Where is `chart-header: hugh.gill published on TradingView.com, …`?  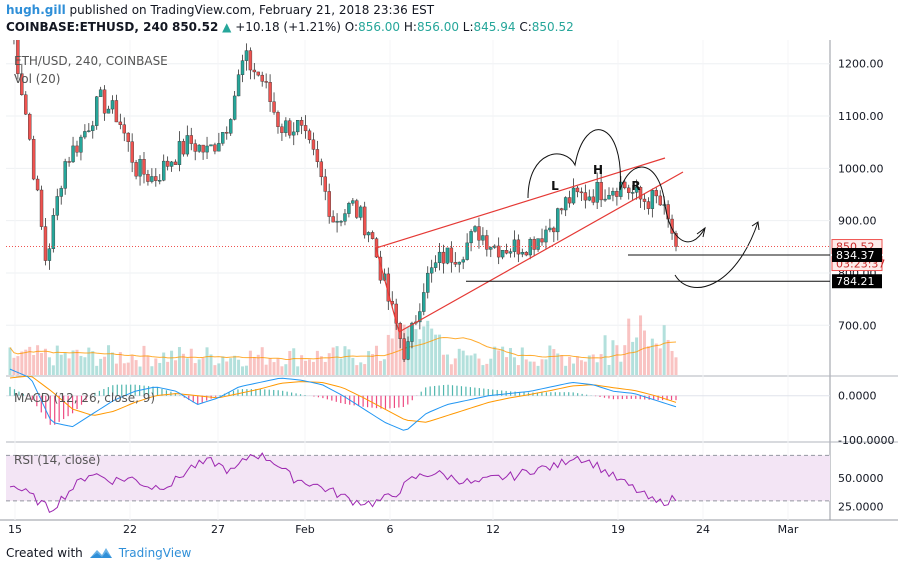
chart-header: hugh.gill published on TradingView.com, … is located at coordinates (290, 19).